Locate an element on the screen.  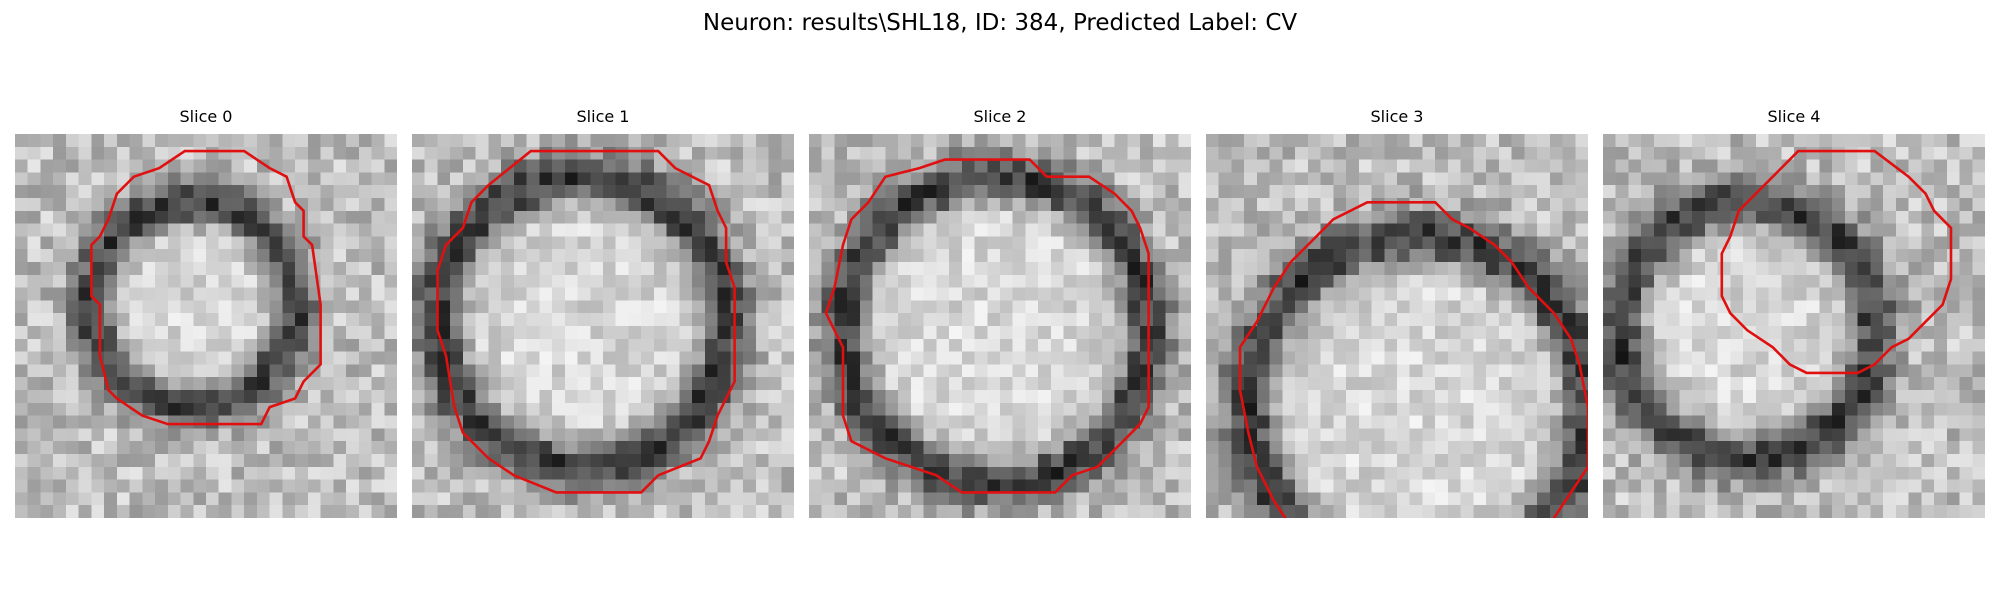
slice-title-0: Slice 0 is located at coordinates (206, 116).